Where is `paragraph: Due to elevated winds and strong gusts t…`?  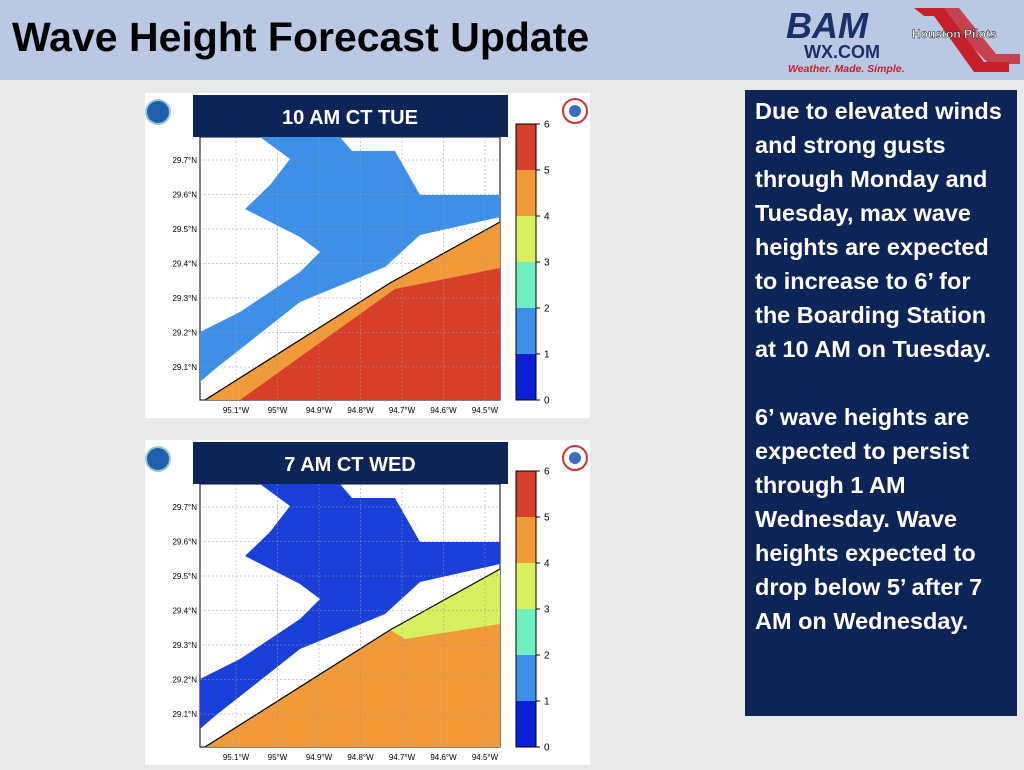 paragraph: Due to elevated winds and strong gusts t… is located at coordinates (878, 230).